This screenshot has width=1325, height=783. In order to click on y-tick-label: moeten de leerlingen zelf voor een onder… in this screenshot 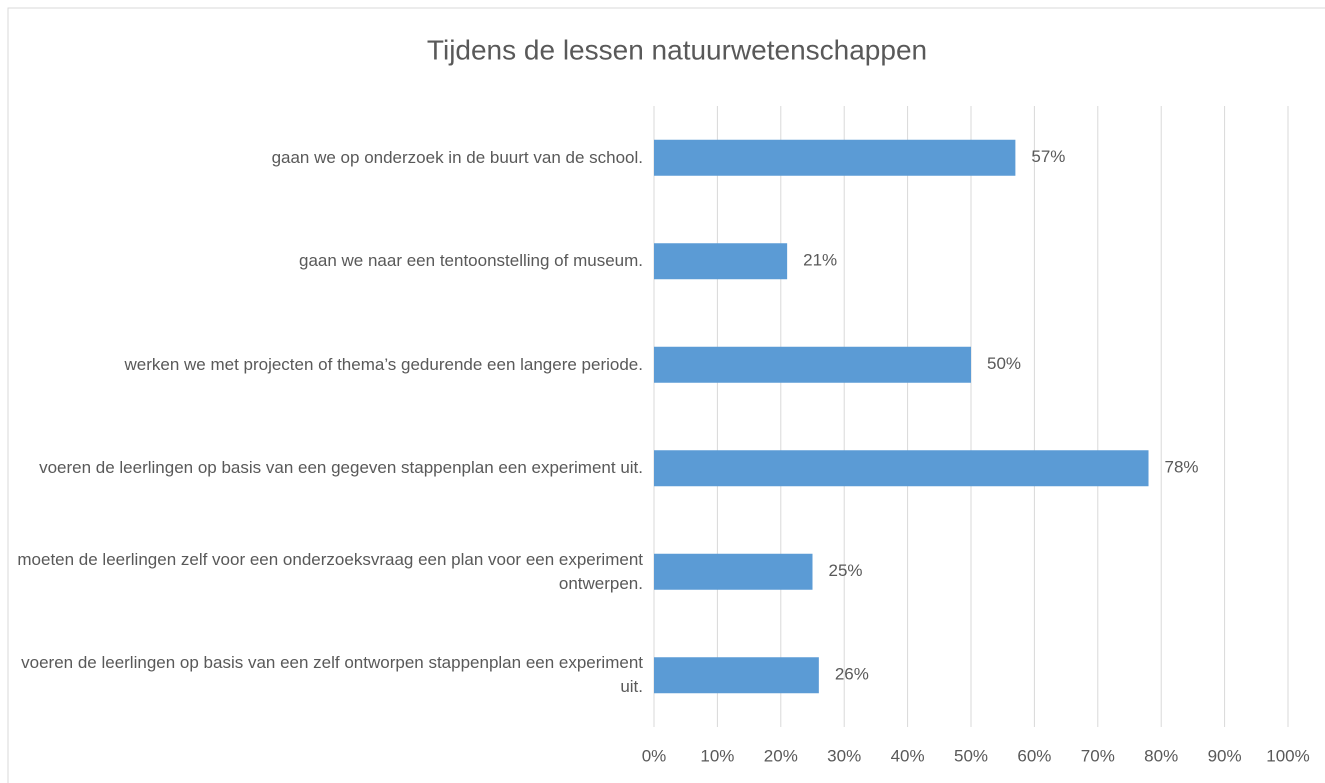, I will do `click(330, 571)`.